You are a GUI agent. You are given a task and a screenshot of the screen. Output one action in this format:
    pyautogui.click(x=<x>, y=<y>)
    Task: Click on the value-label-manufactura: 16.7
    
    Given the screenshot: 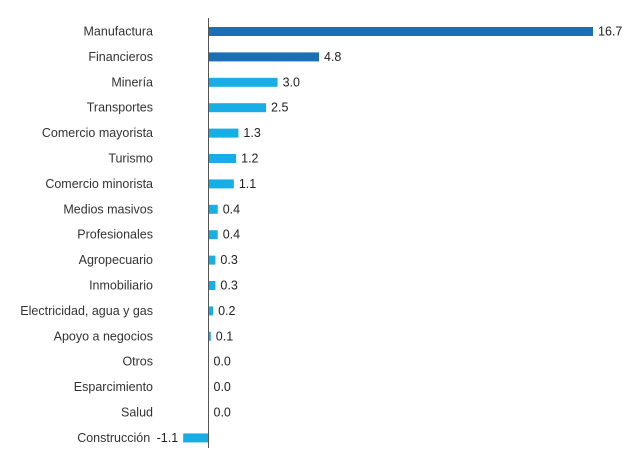 What is the action you would take?
    pyautogui.click(x=610, y=32)
    